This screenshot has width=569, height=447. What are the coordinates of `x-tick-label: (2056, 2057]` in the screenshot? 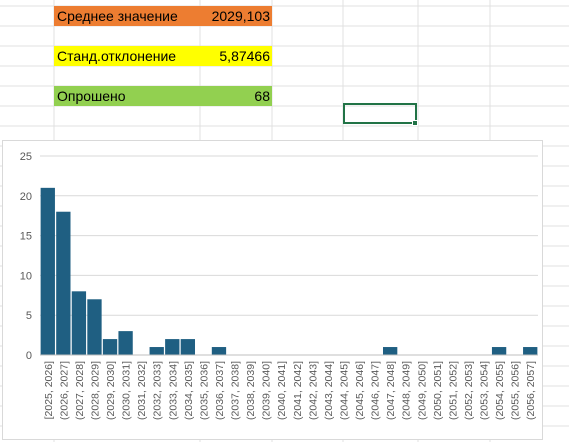 It's located at (531, 390).